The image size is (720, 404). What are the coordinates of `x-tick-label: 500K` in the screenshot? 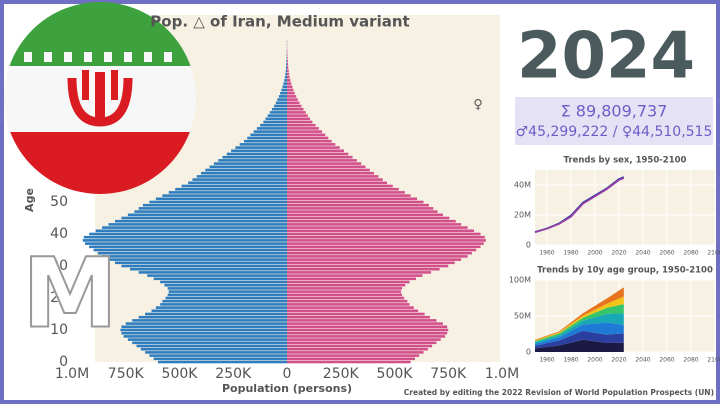 It's located at (180, 374).